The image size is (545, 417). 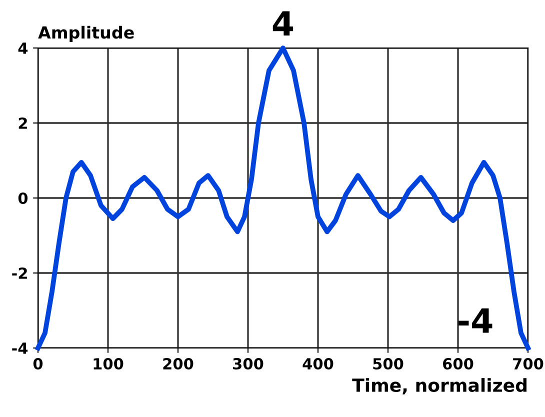 I want to click on y-tick-label: -2, so click(x=19, y=273).